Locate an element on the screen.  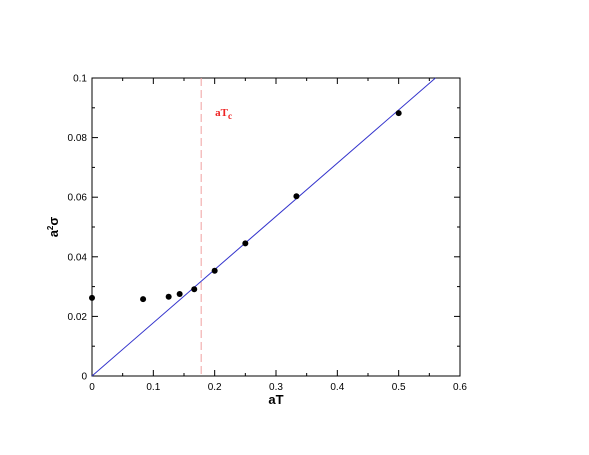
y-tick-label: 0.08 is located at coordinates (78, 138).